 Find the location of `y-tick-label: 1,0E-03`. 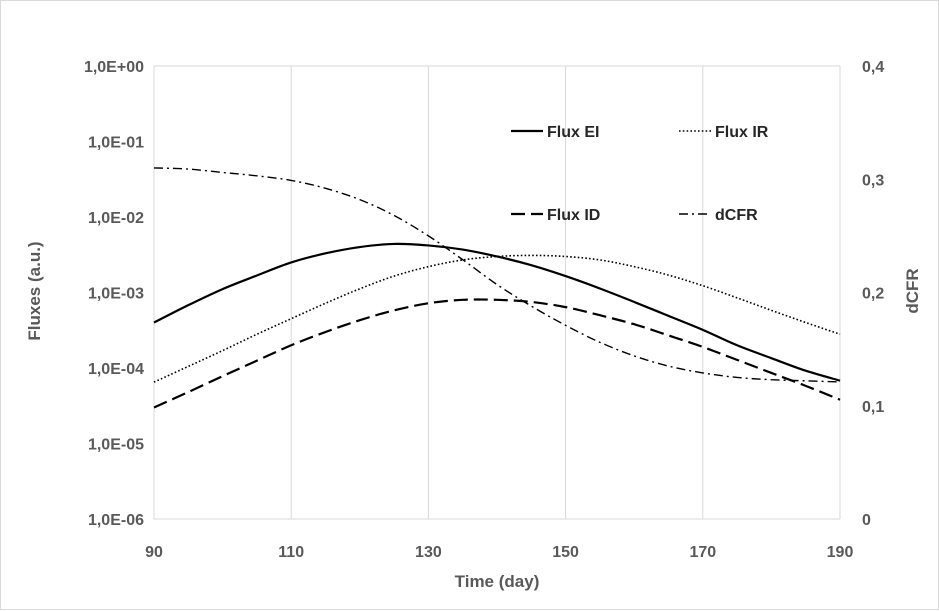

y-tick-label: 1,0E-03 is located at coordinates (116, 294).